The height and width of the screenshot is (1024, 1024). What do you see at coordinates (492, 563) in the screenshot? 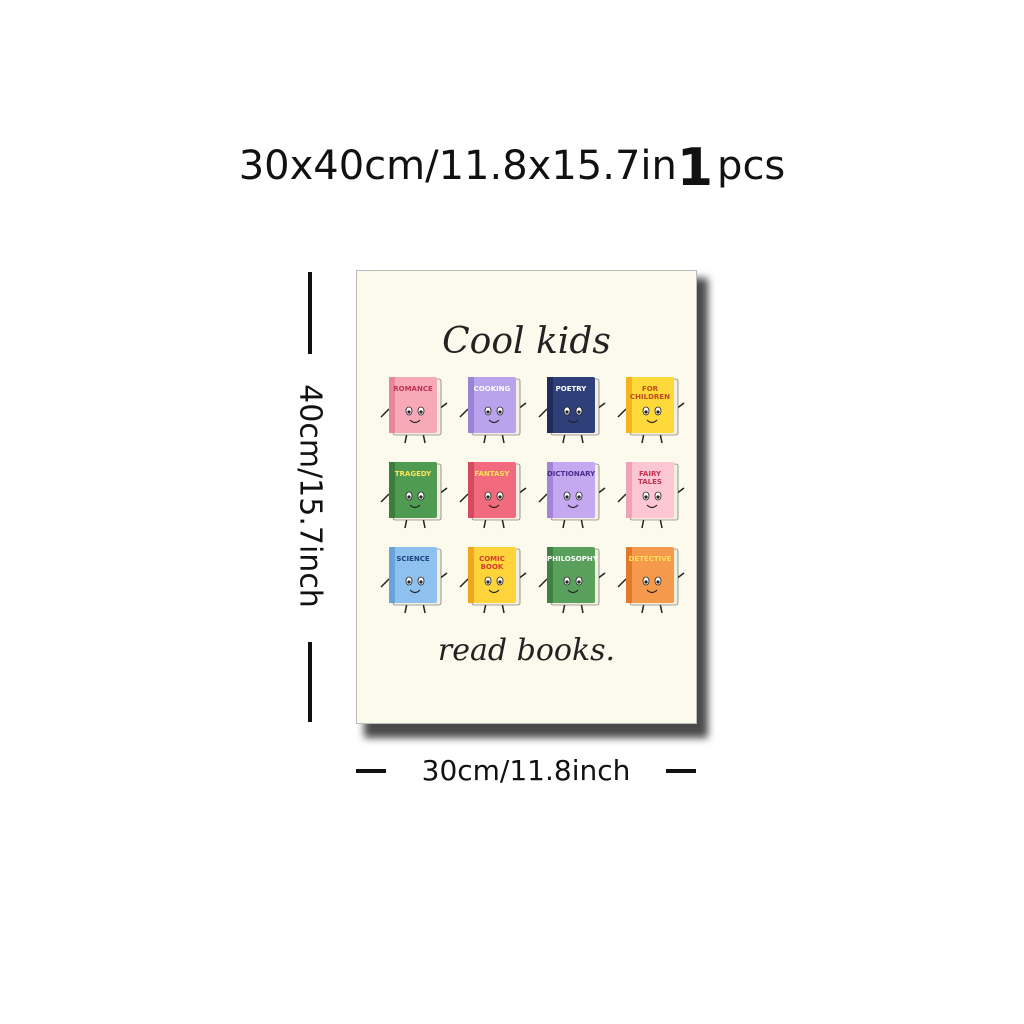
I see `book-genre-label: COMIC BOOK` at bounding box center [492, 563].